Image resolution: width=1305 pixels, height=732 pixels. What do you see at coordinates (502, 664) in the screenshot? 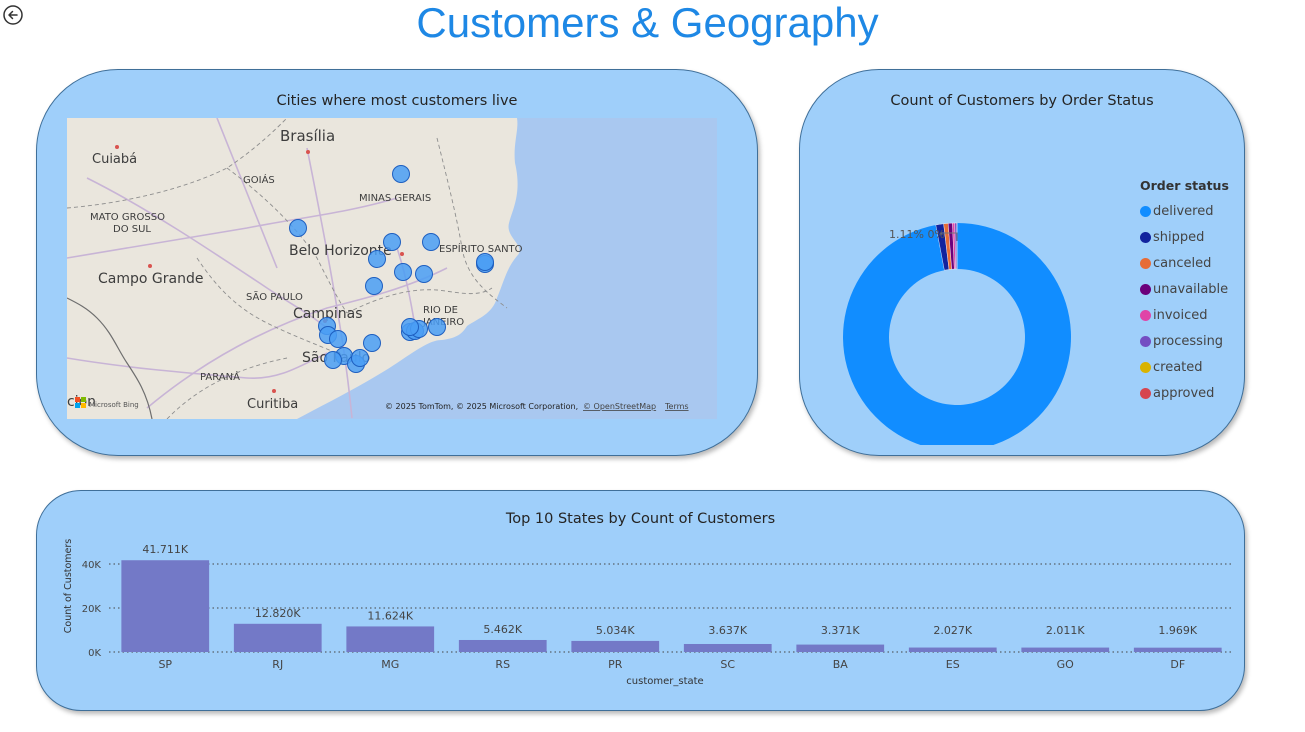
I see `x-tick-label: RS` at bounding box center [502, 664].